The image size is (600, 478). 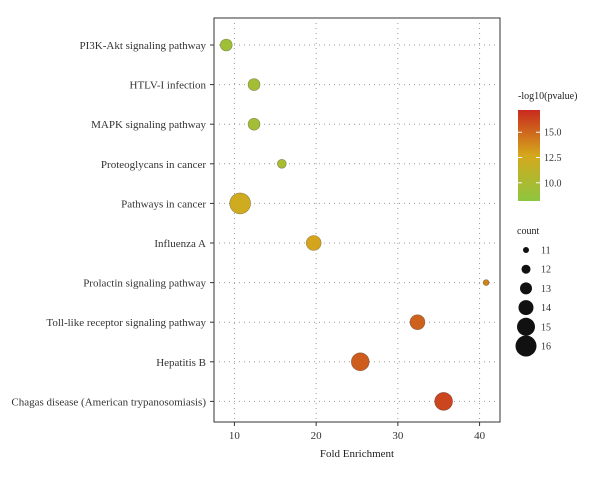 What do you see at coordinates (546, 289) in the screenshot?
I see `size-legend-label: 13` at bounding box center [546, 289].